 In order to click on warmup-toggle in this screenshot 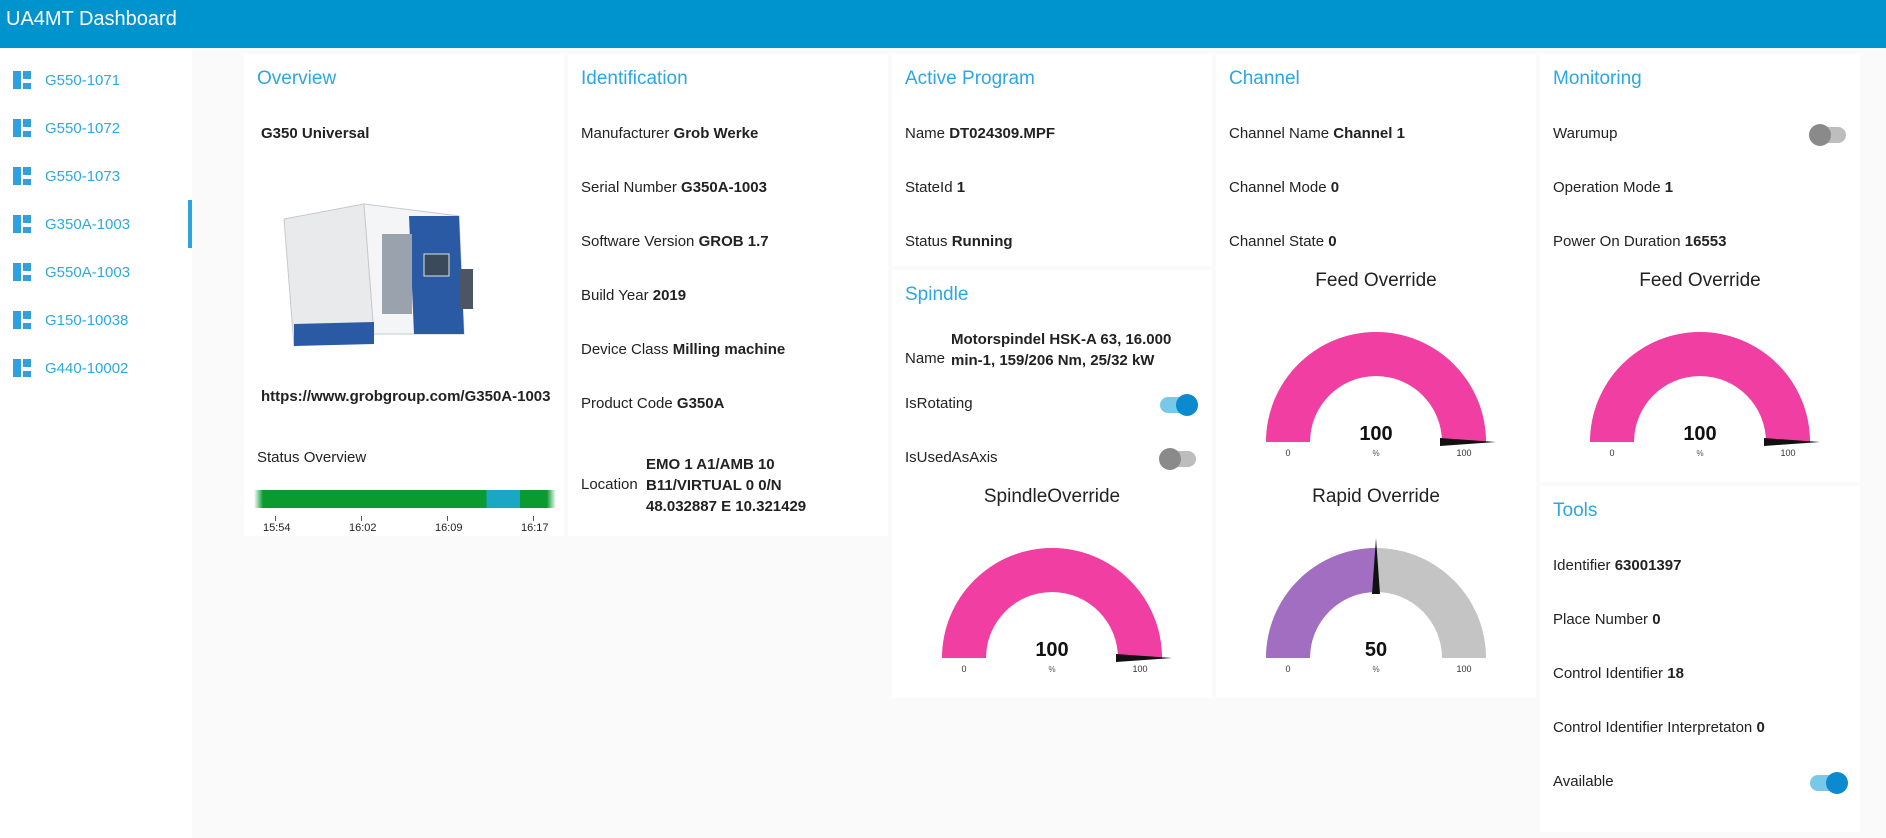, I will do `click(1827, 135)`.